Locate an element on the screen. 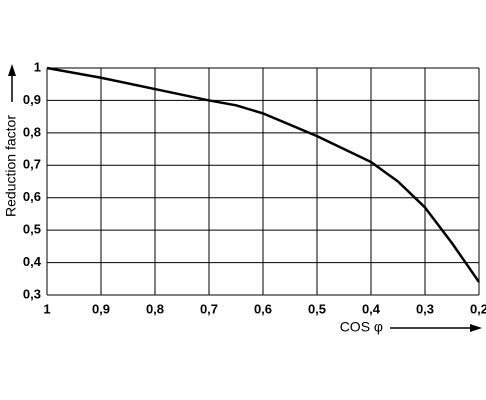  x-axis-label: COS φ is located at coordinates (361, 327).